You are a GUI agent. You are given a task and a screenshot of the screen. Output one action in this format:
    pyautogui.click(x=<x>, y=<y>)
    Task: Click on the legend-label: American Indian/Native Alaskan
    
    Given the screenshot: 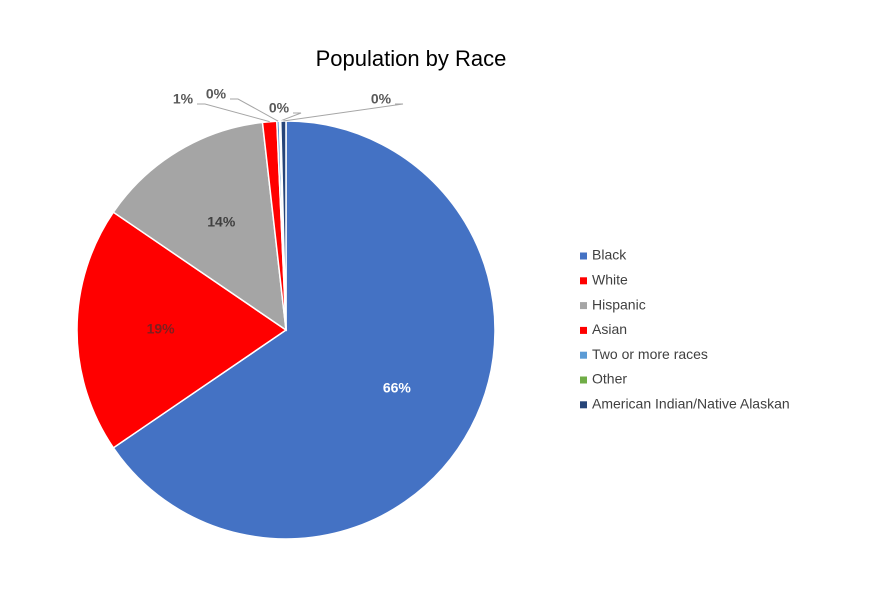 What is the action you would take?
    pyautogui.click(x=691, y=404)
    